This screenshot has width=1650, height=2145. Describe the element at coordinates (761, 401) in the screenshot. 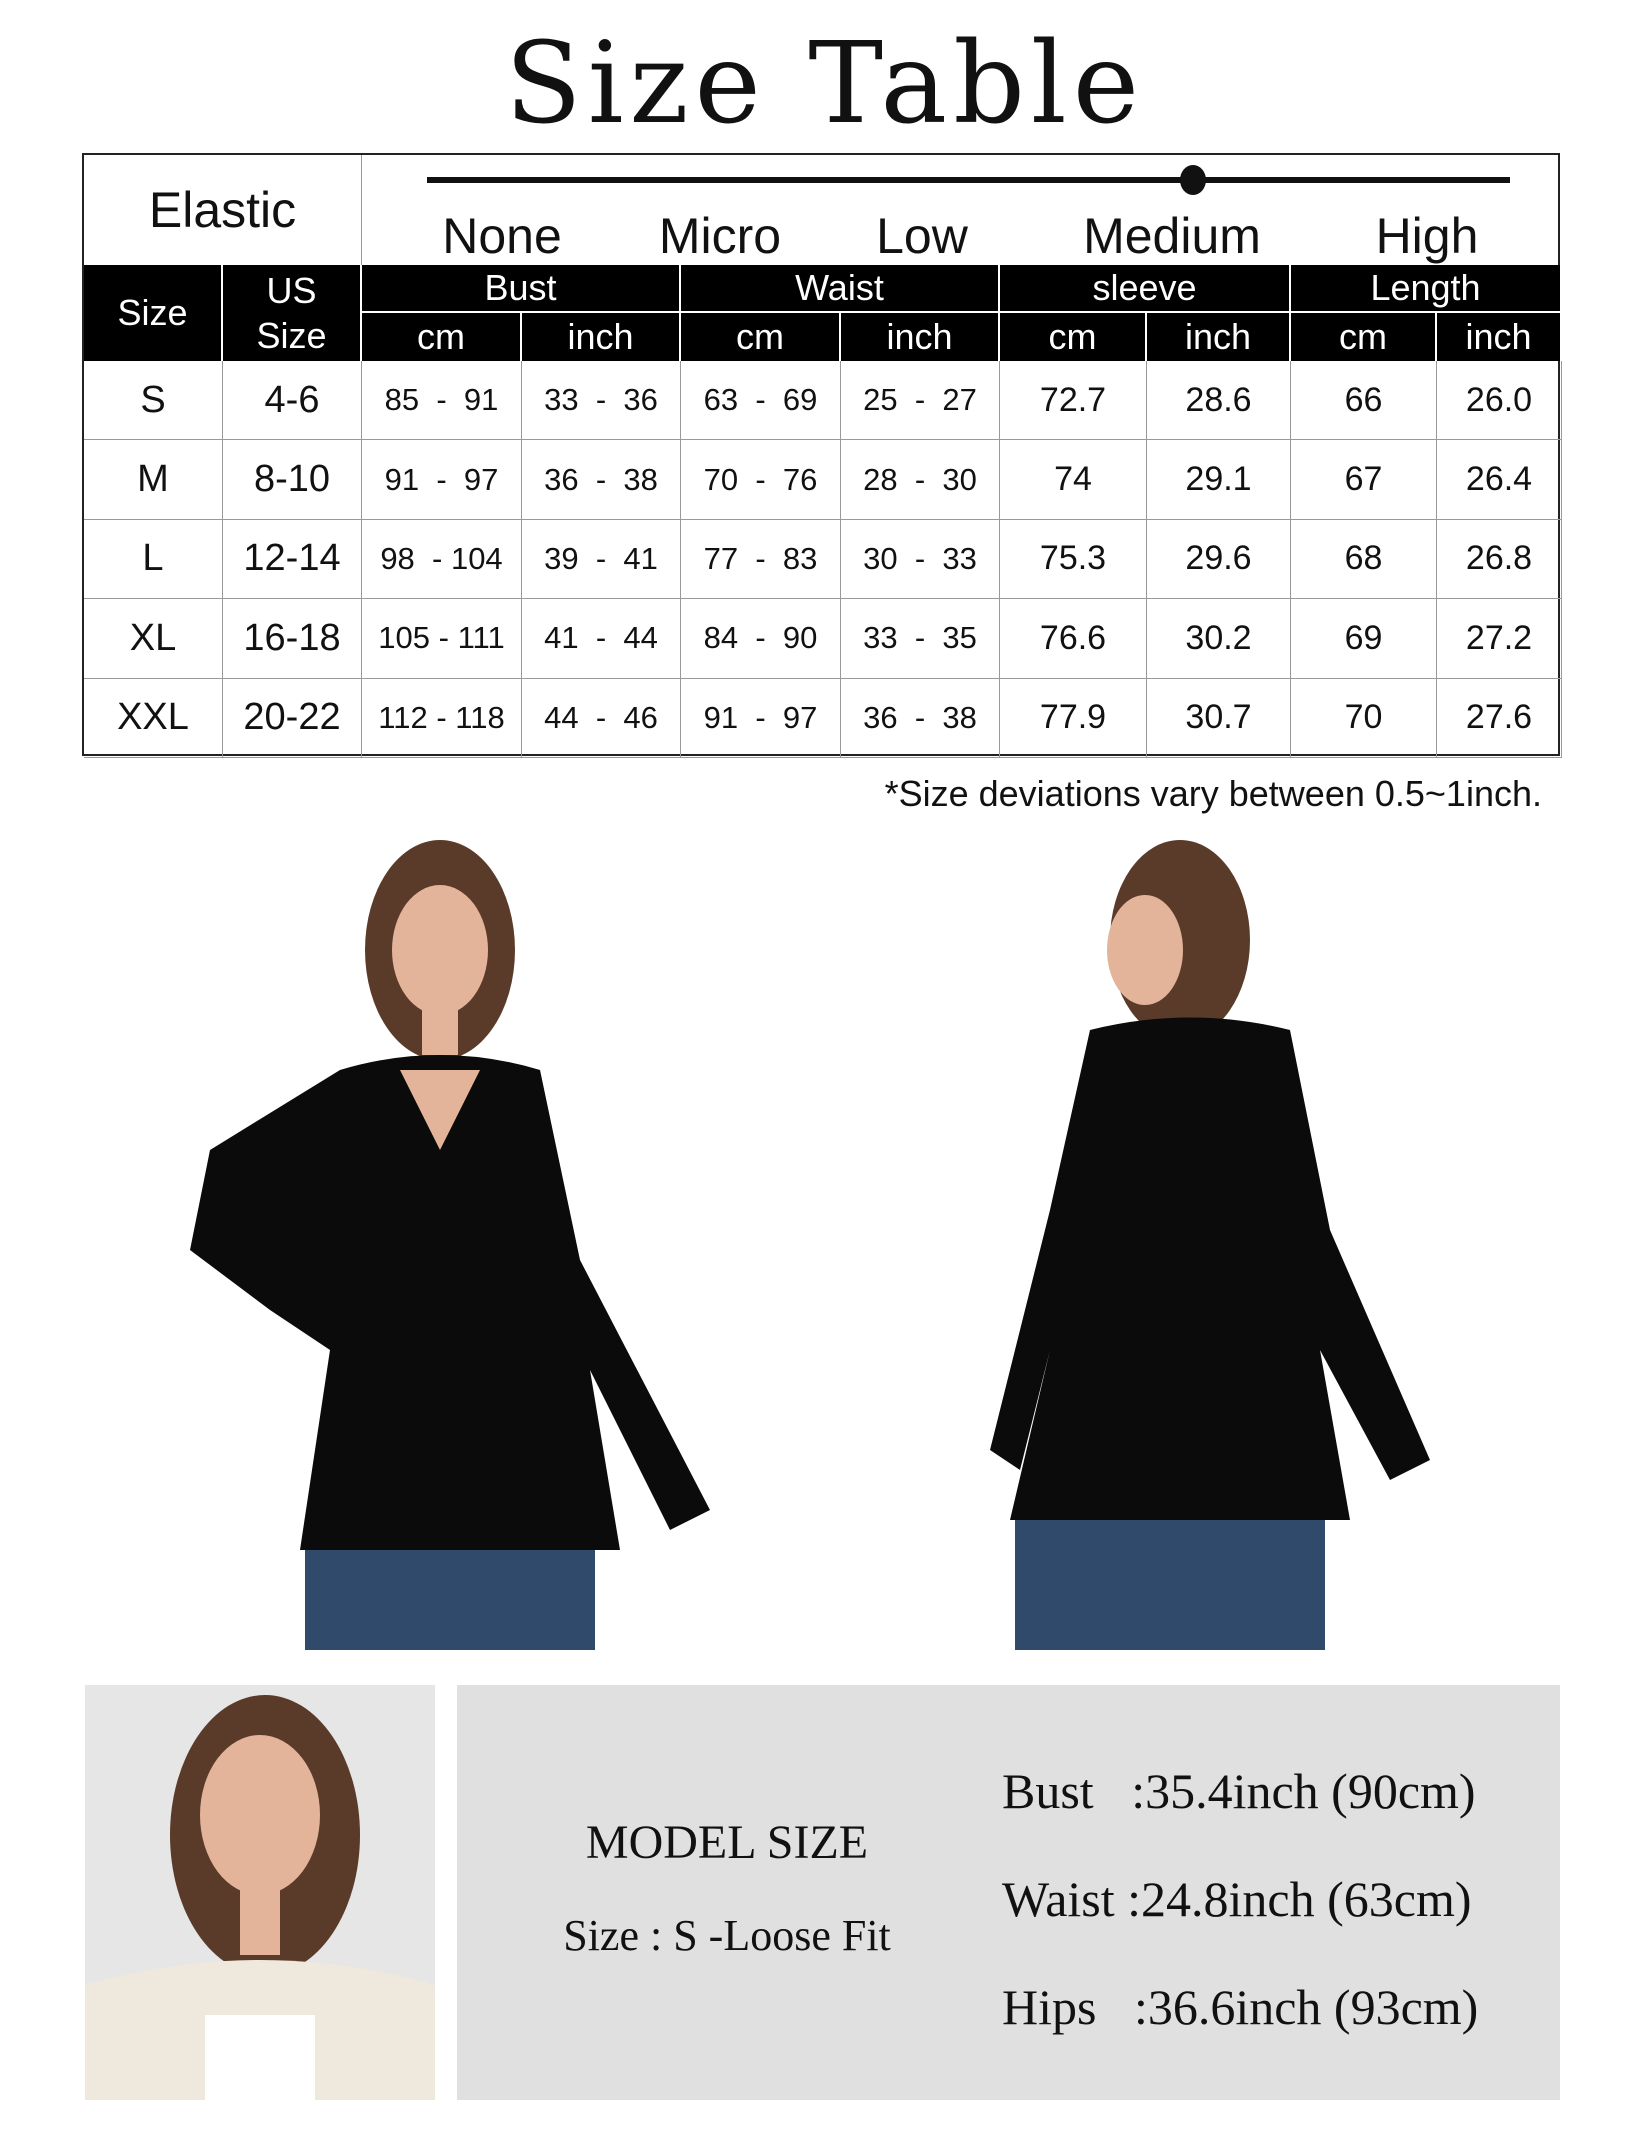

I see `table-cell: 63 - 69` at that location.